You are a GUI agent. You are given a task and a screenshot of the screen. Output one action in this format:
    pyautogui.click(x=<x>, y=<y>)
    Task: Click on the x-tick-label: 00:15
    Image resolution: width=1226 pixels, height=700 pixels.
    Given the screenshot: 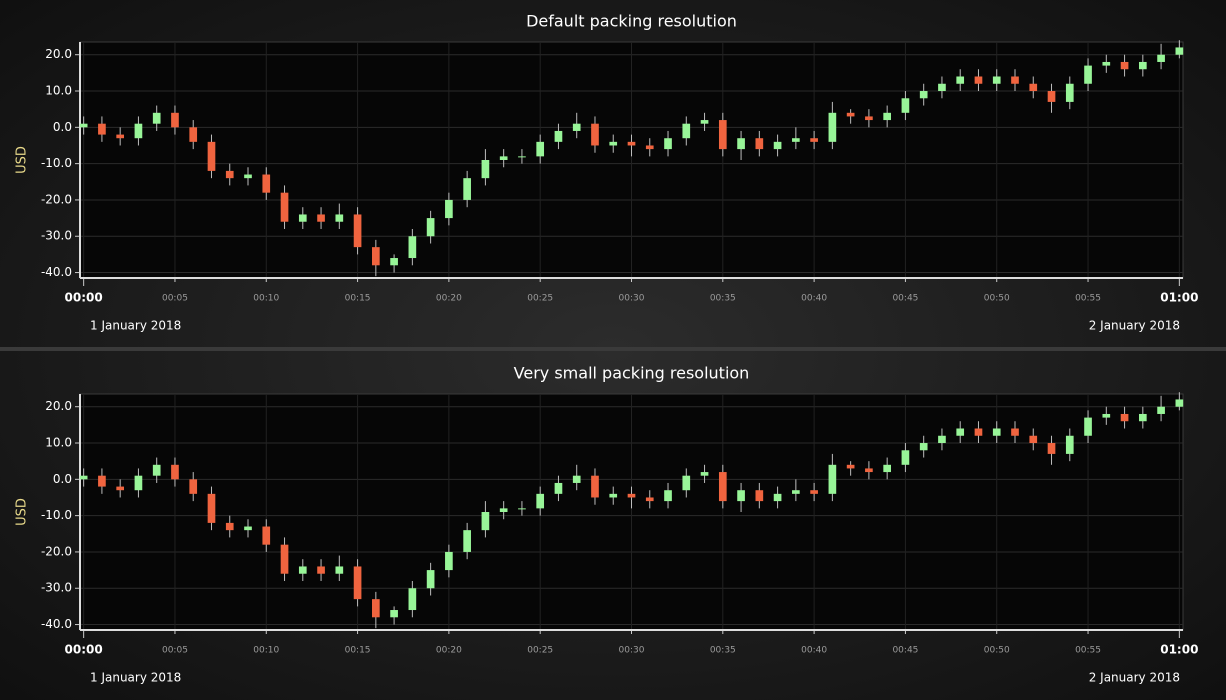 What is the action you would take?
    pyautogui.click(x=358, y=299)
    